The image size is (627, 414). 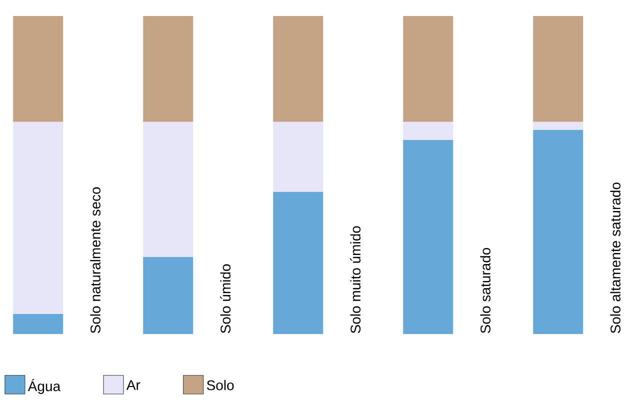 I want to click on x-tick-label: Solo saturado, so click(x=485, y=291).